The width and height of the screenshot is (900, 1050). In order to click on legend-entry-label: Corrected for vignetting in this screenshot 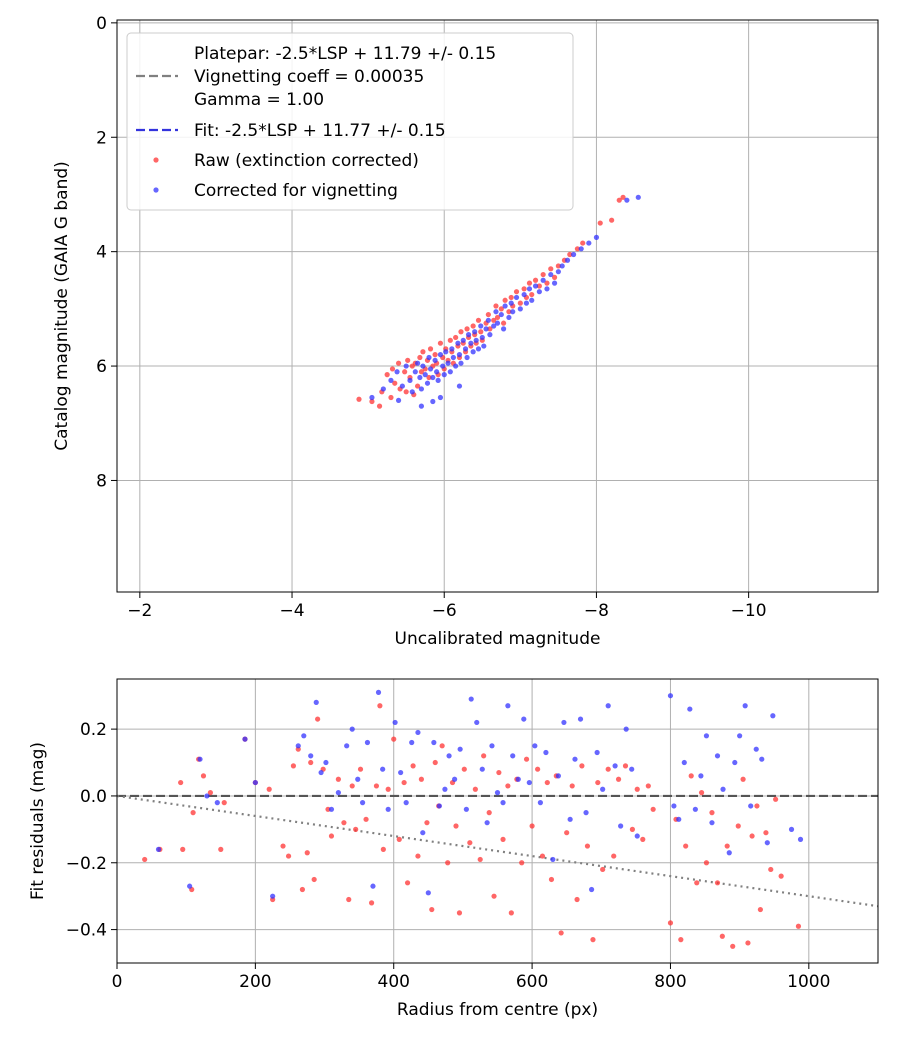, I will do `click(296, 191)`.